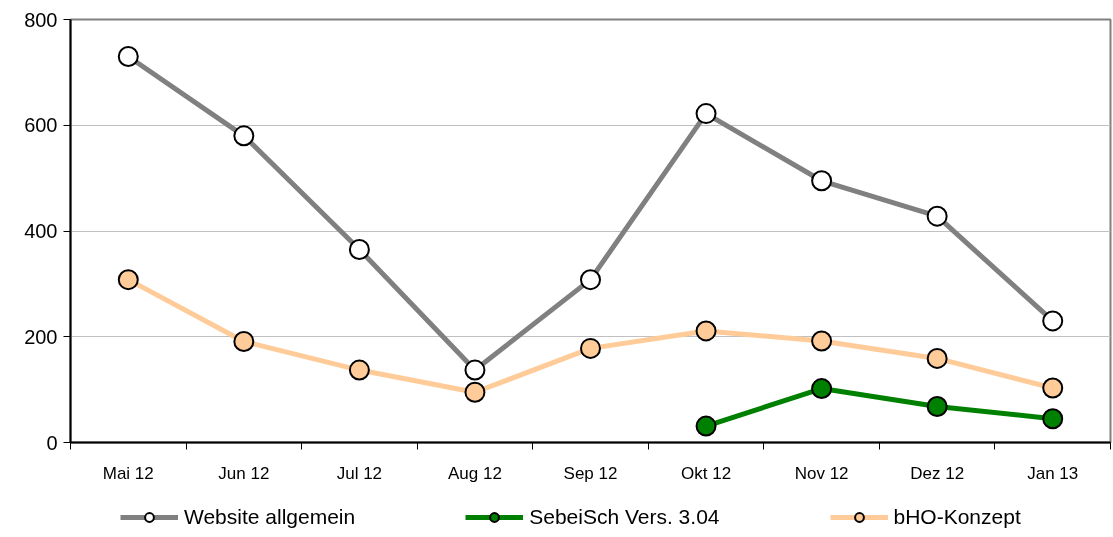  What do you see at coordinates (821, 473) in the screenshot?
I see `x-tick-label: Nov 12` at bounding box center [821, 473].